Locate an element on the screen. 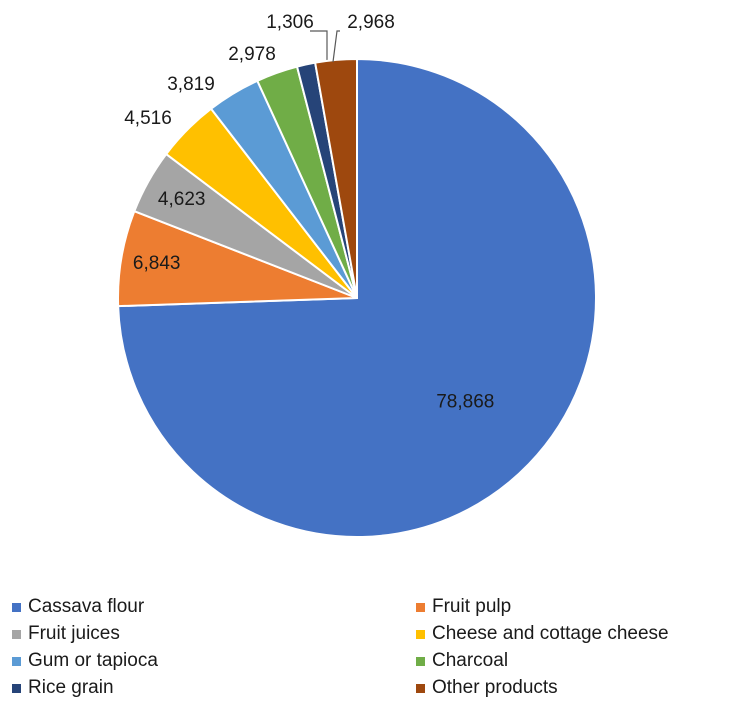 The width and height of the screenshot is (732, 727). legend-item-charcoal: Charcoal is located at coordinates (462, 661).